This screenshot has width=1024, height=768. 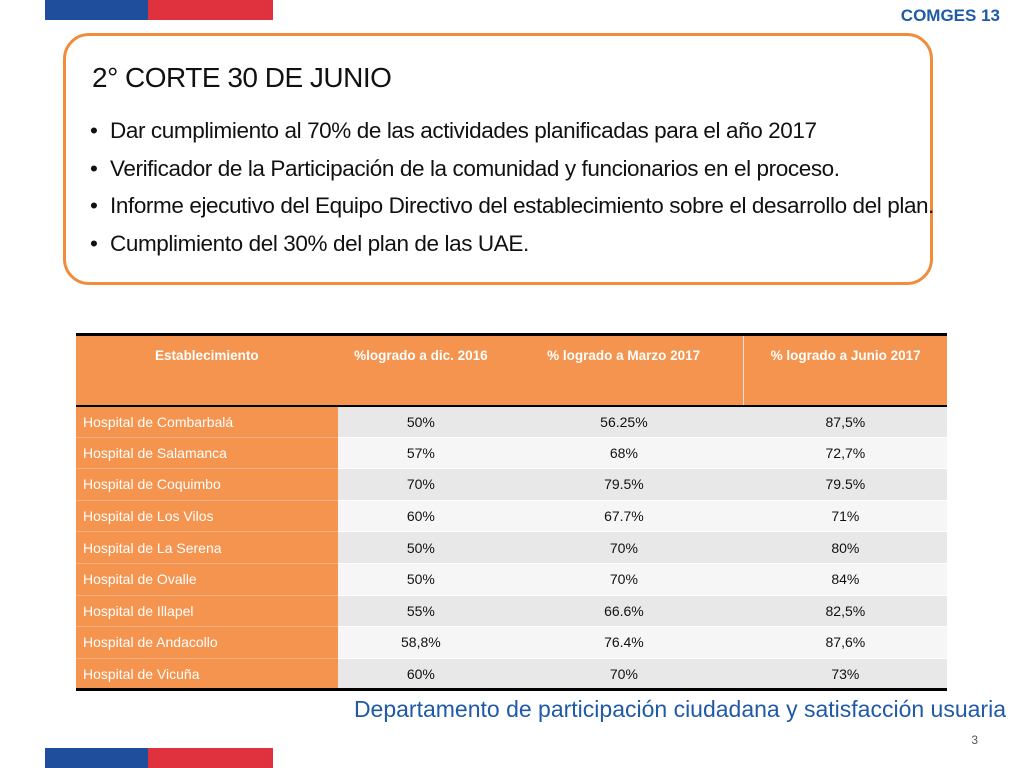 I want to click on table-row: Hospital de Combarbalá 50% 56.25% 87,5%, so click(x=511, y=421).